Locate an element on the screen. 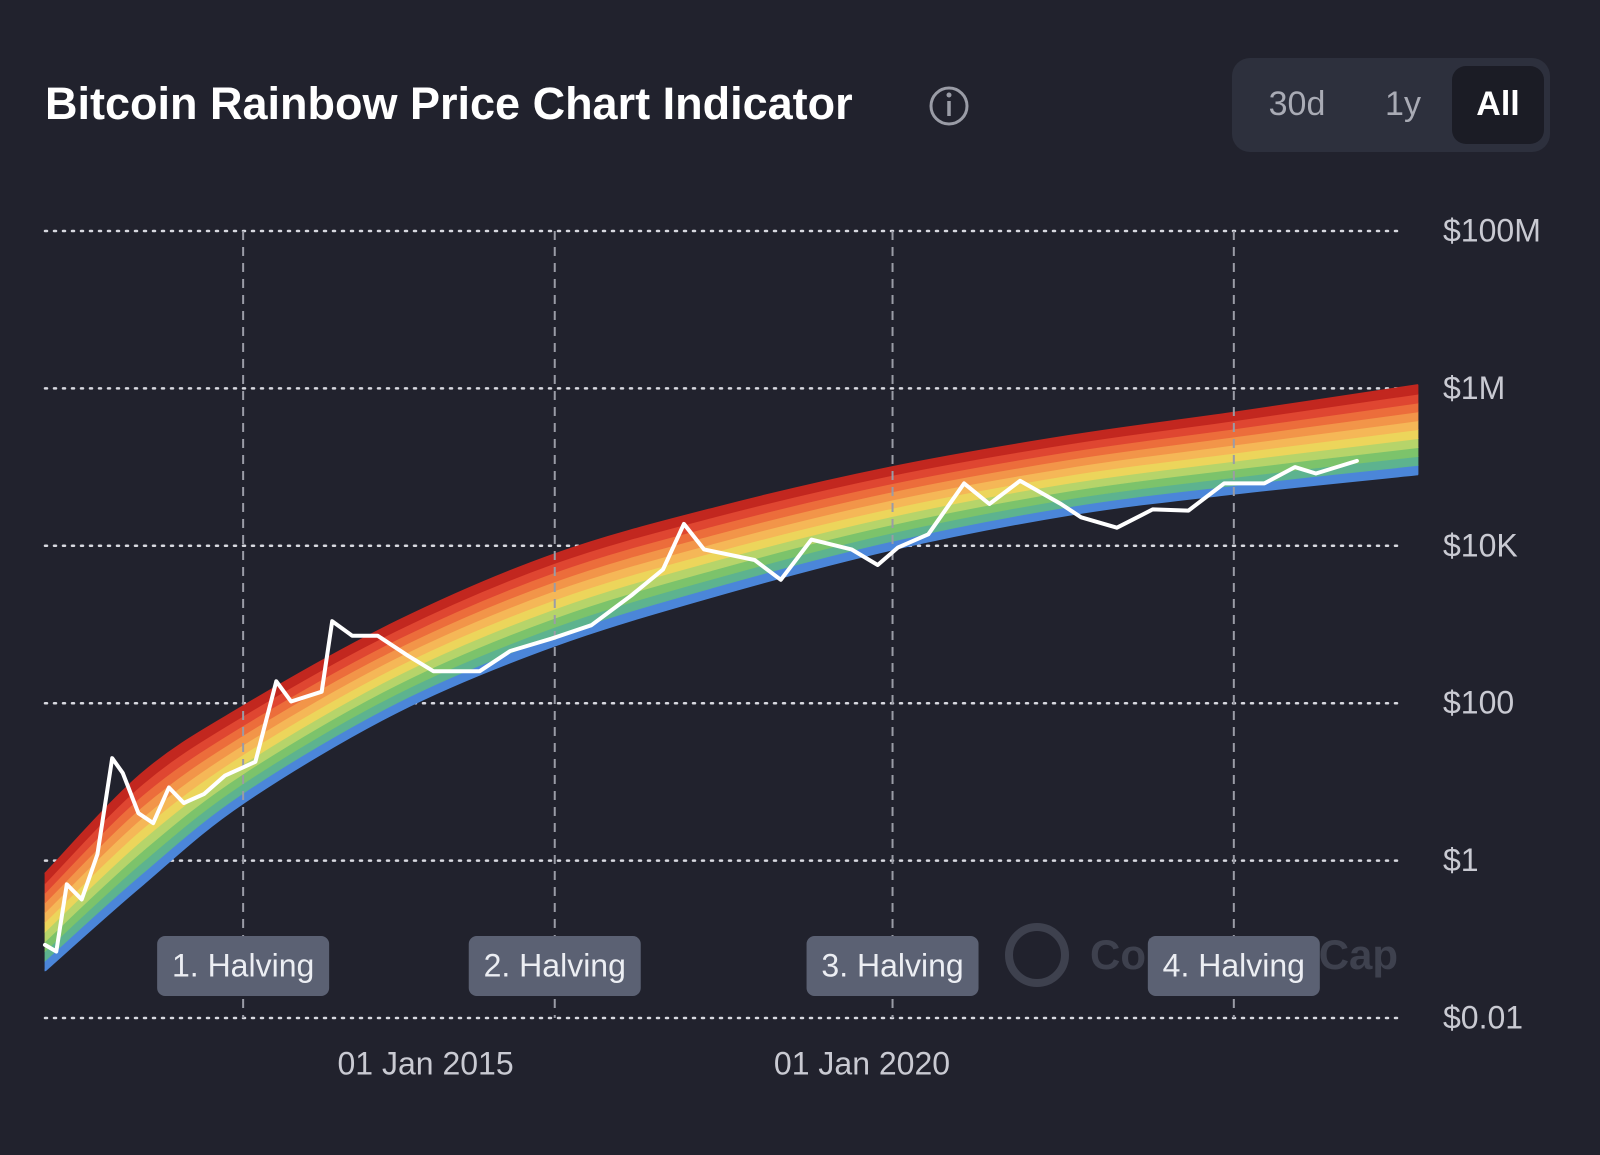  halving-label: 4. Halving is located at coordinates (1234, 965).